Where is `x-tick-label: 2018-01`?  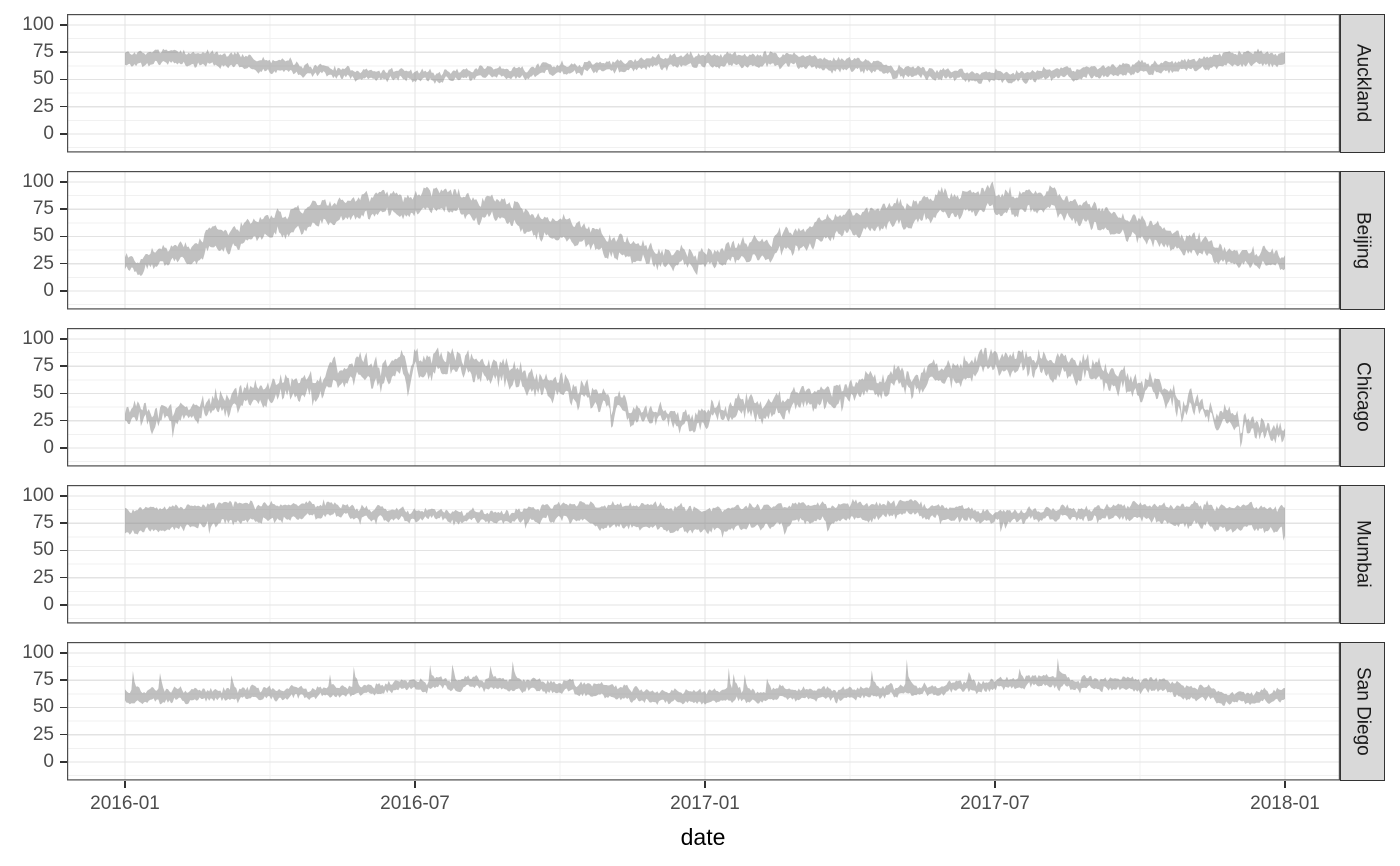
x-tick-label: 2018-01 is located at coordinates (1285, 803).